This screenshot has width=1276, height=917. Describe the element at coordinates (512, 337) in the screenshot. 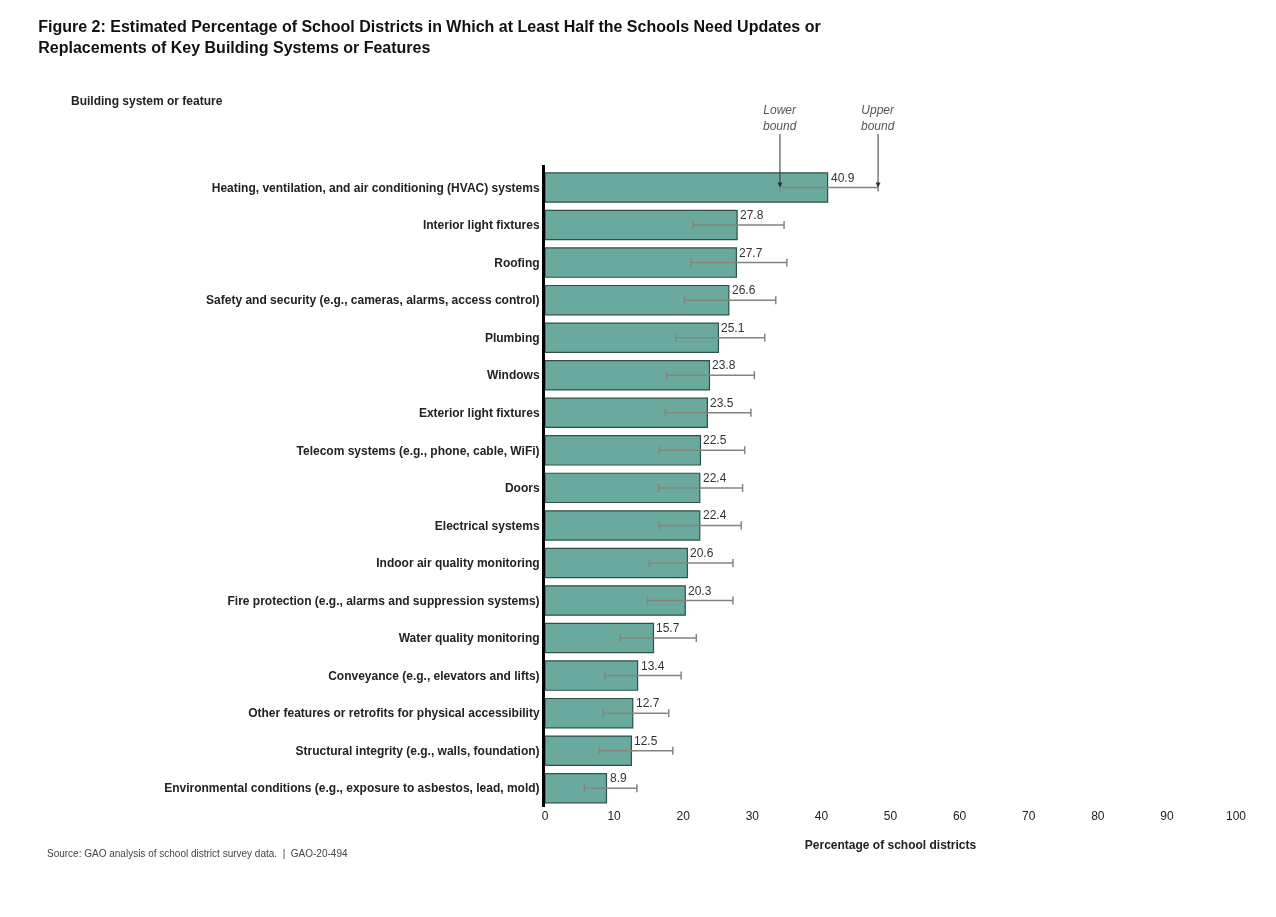

I see `y-tick-label: Plumbing` at that location.